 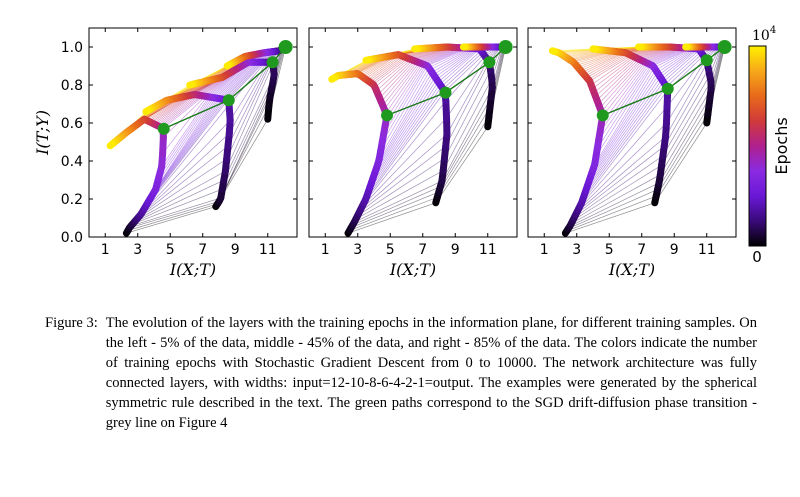 I want to click on colorbar-label: Epochs, so click(x=781, y=145).